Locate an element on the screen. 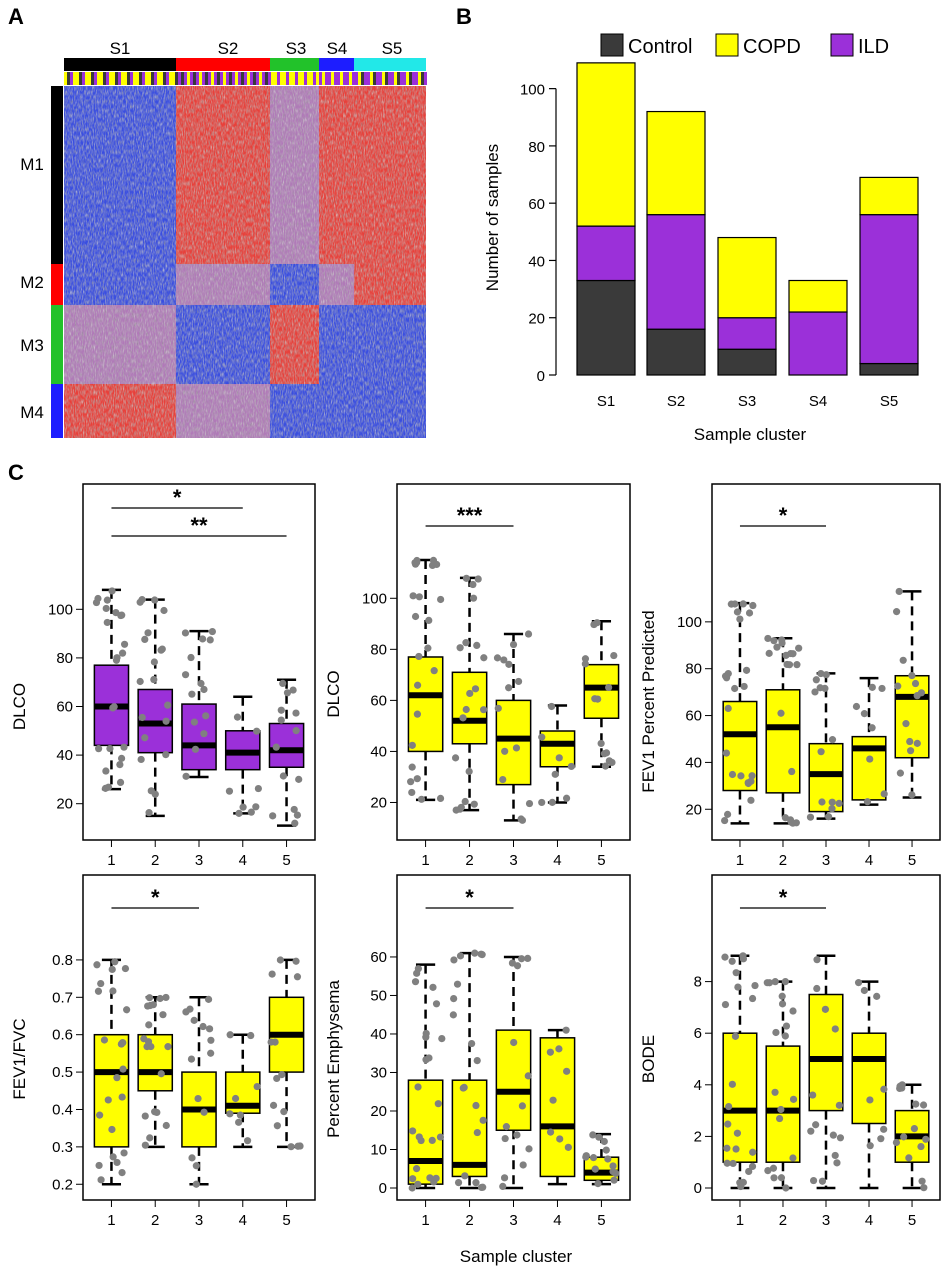  y-tick-label: 0 is located at coordinates (541, 376).